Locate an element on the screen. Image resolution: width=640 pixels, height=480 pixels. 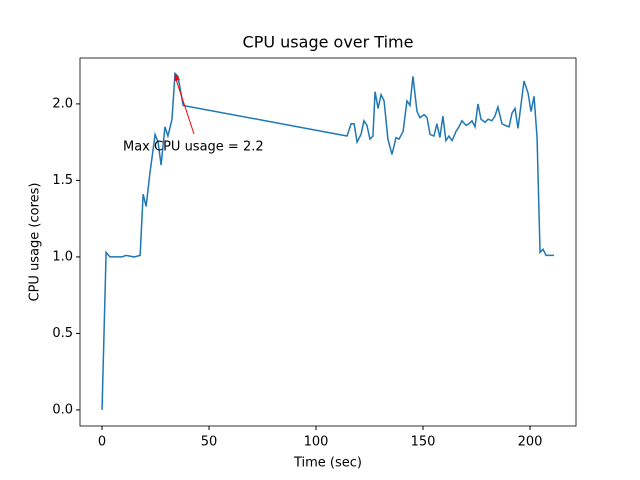
annotation-arrow is located at coordinates (184, 105).